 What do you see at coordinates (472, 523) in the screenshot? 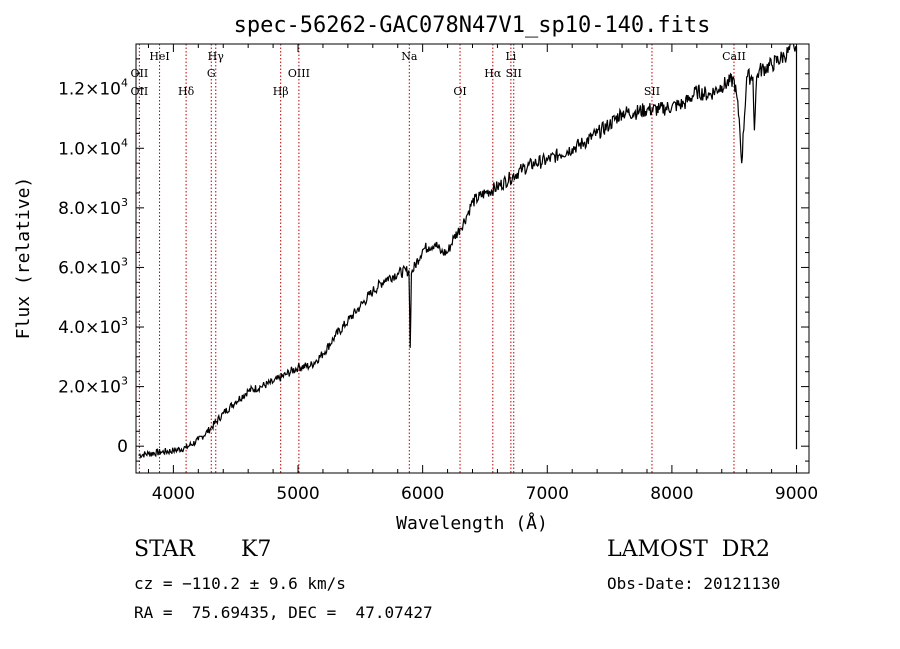
I see `x-axis-label: Wavelength (Å)` at bounding box center [472, 523].